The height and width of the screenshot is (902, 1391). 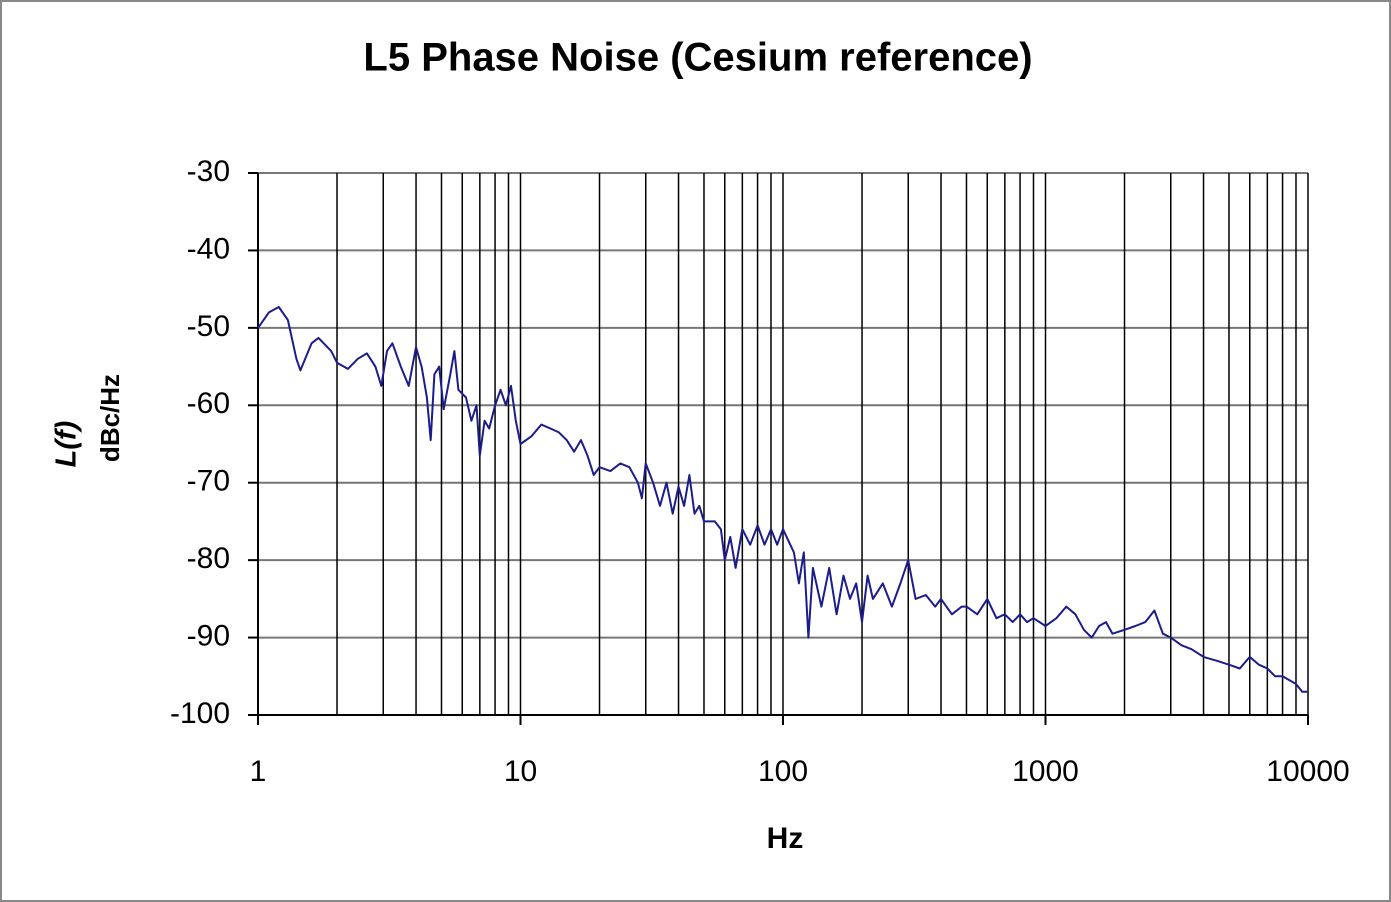 I want to click on y-tick-label: -30, so click(x=208, y=171).